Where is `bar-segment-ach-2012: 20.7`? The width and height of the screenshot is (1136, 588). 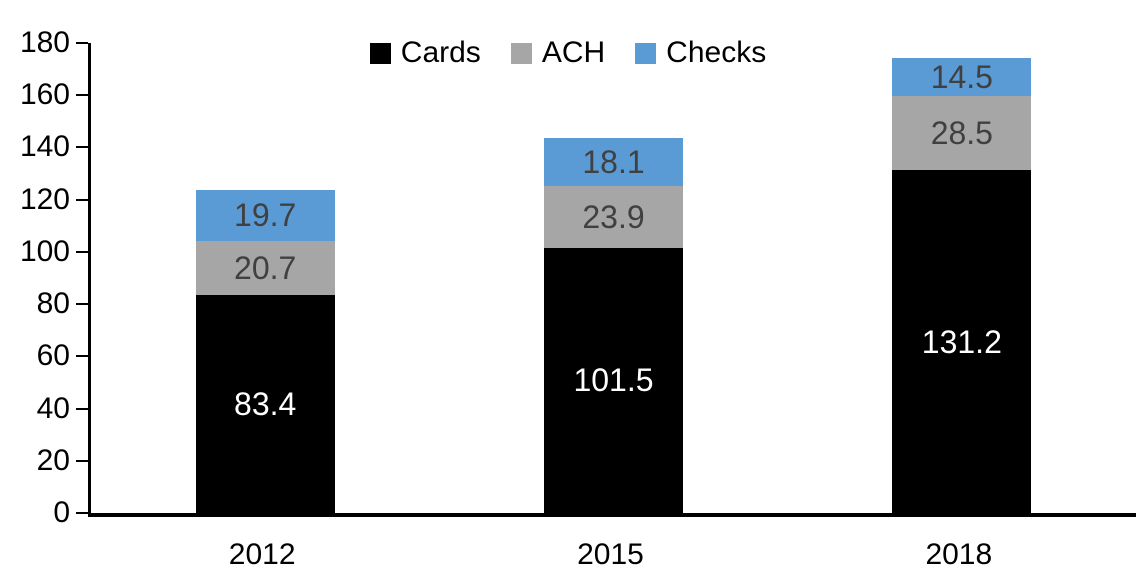 bar-segment-ach-2012: 20.7 is located at coordinates (265, 268).